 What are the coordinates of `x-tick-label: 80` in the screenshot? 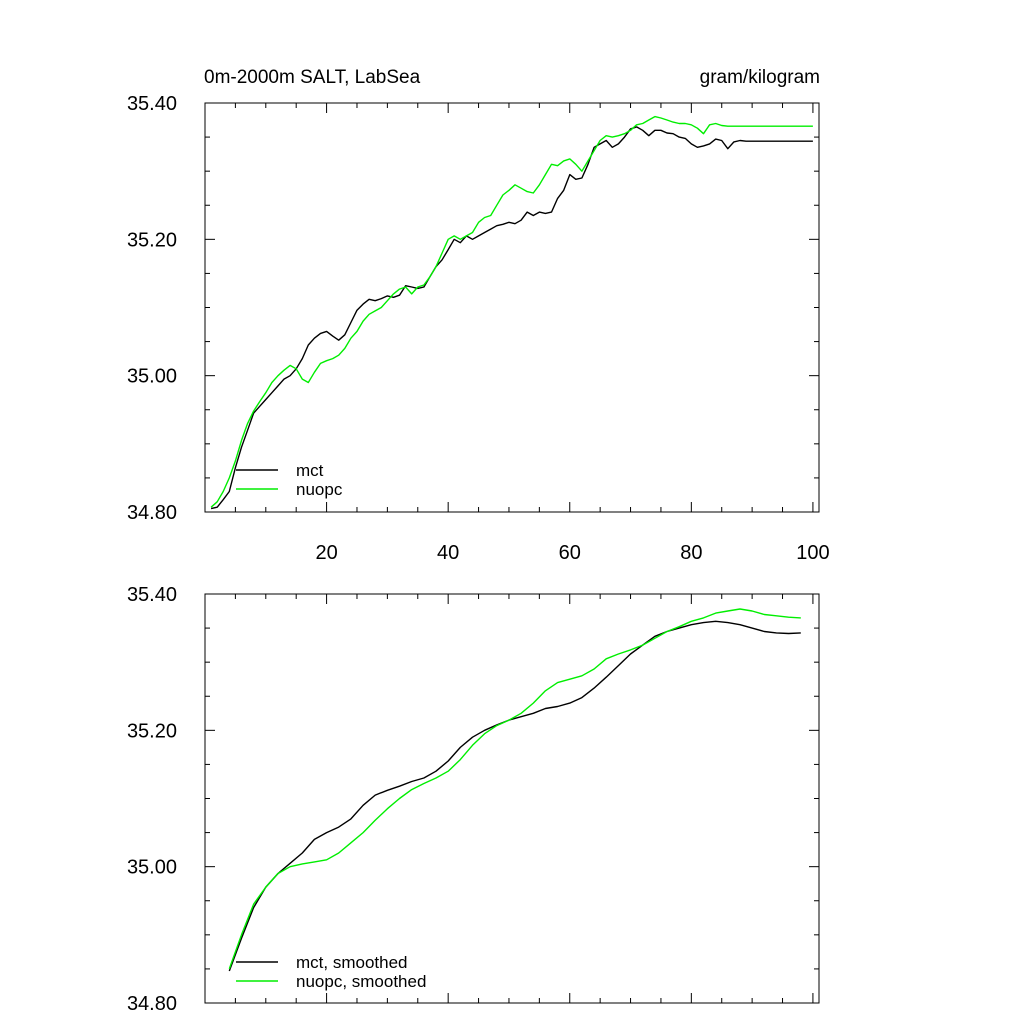 It's located at (691, 553).